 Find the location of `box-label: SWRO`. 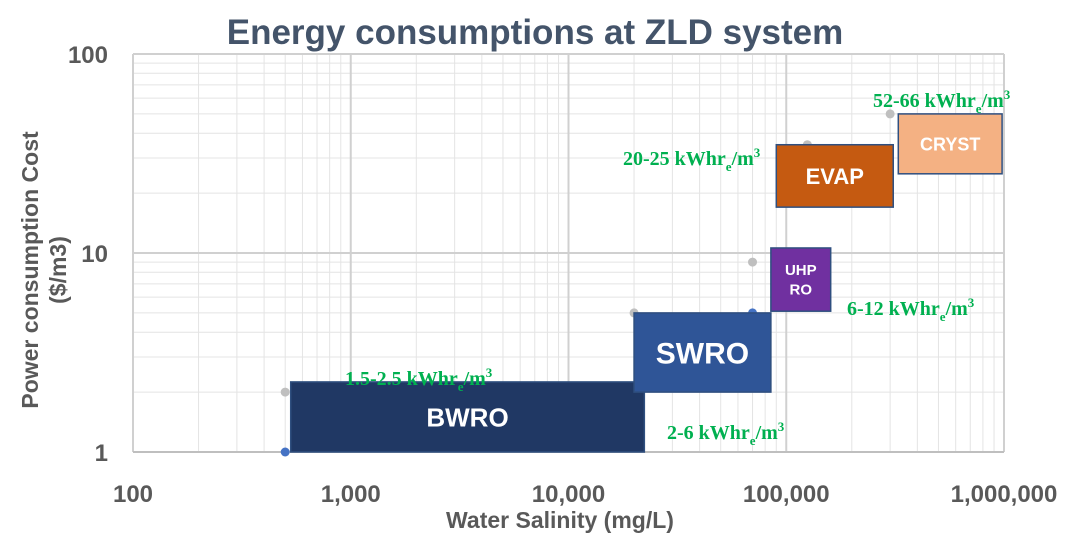

box-label: SWRO is located at coordinates (702, 353).